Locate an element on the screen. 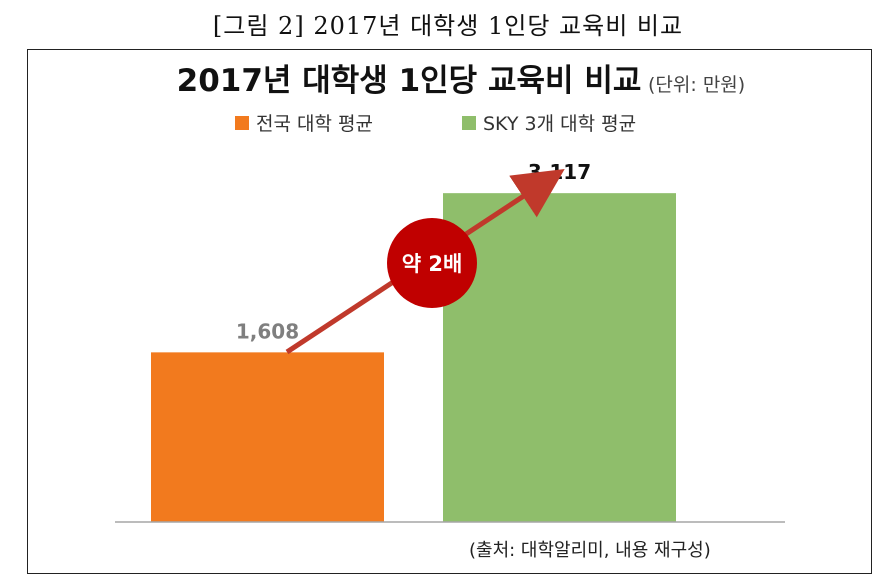 The width and height of the screenshot is (896, 588). figure-caption: [그림 2] 2017년 대학생 1인당 교육비 비교 is located at coordinates (448, 26).